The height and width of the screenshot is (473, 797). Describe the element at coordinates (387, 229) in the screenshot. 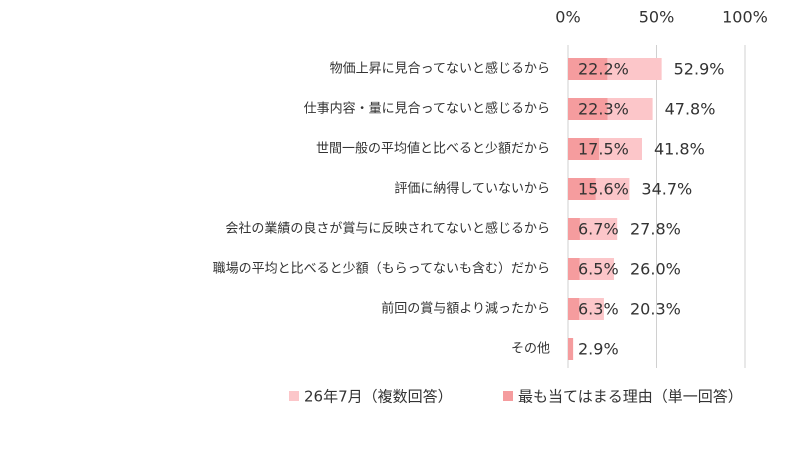

I see `category-label: 会社の業績の良さが賞与に反映されてないと感じるから` at that location.